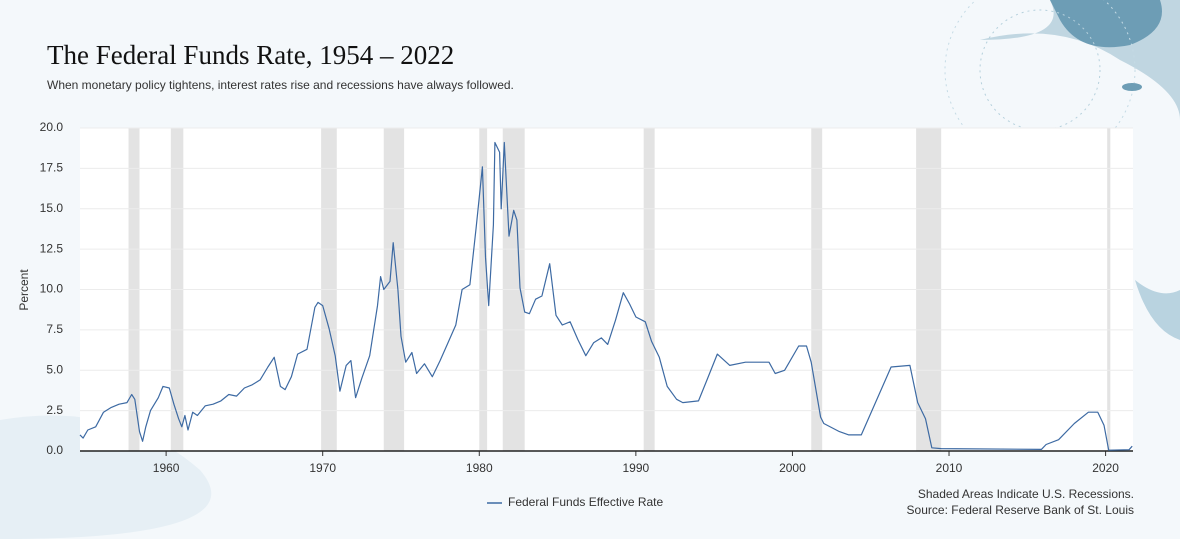  Describe the element at coordinates (52, 289) in the screenshot. I see `y-tick-label: 10.0` at that location.